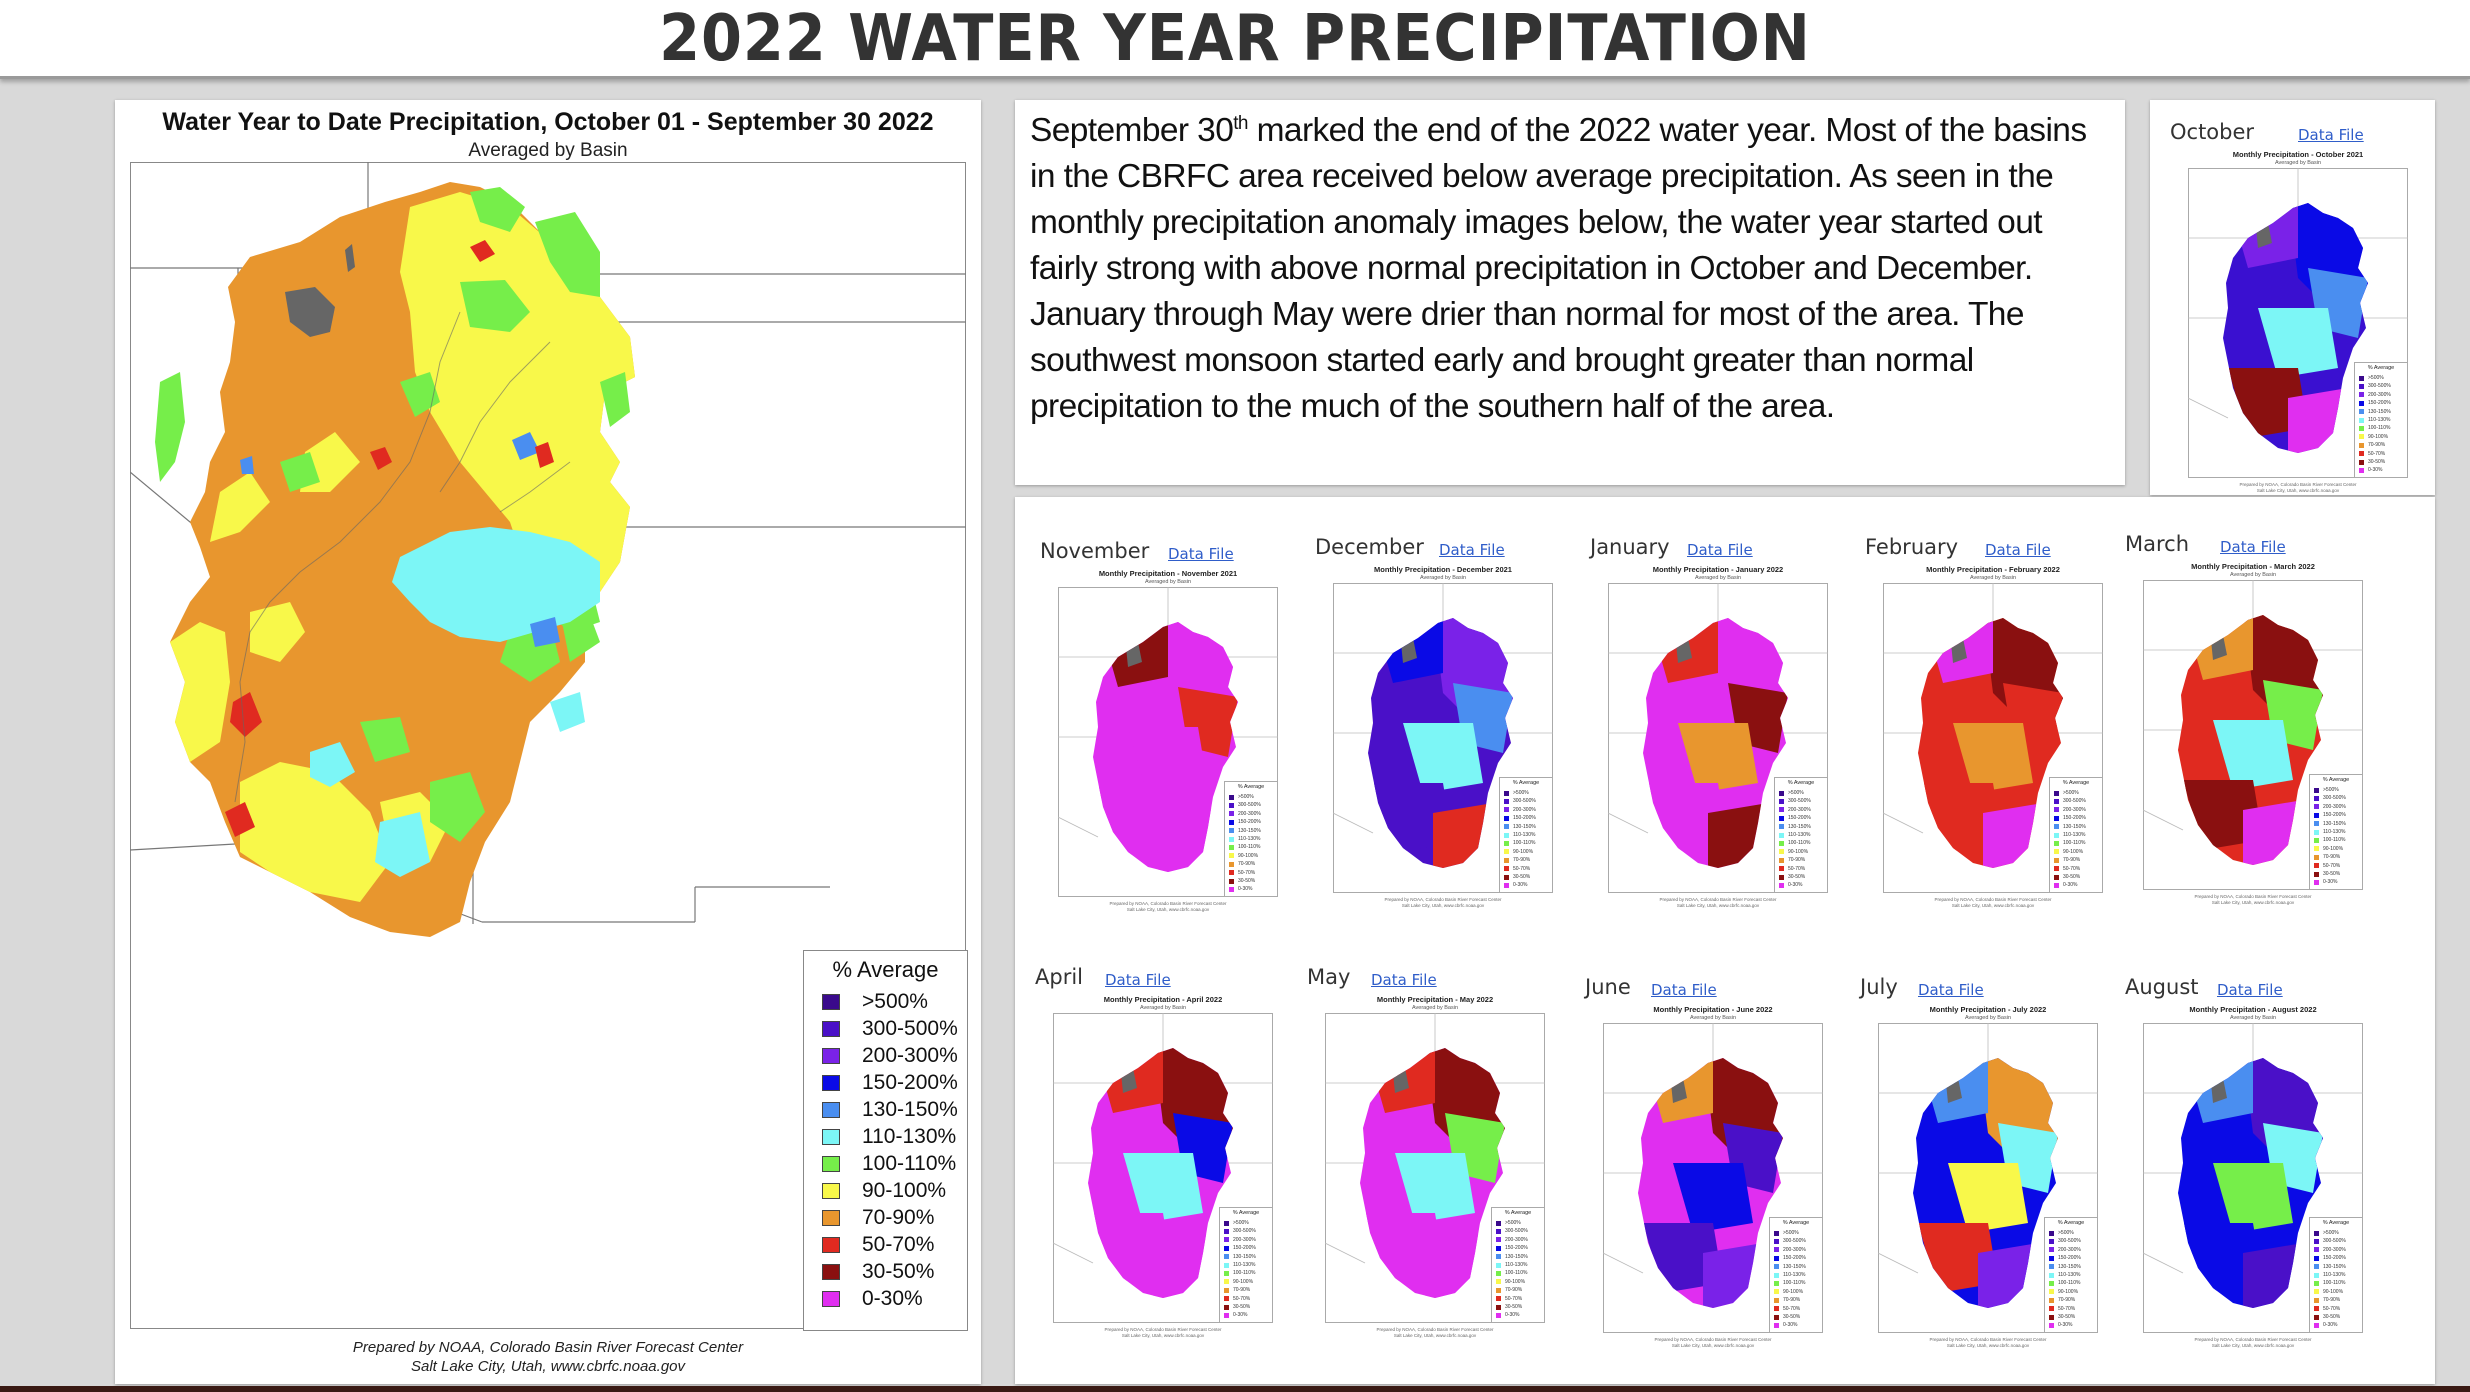  I want to click on thumbnail-title: Monthly Precipitation - March 2022, so click(2253, 566).